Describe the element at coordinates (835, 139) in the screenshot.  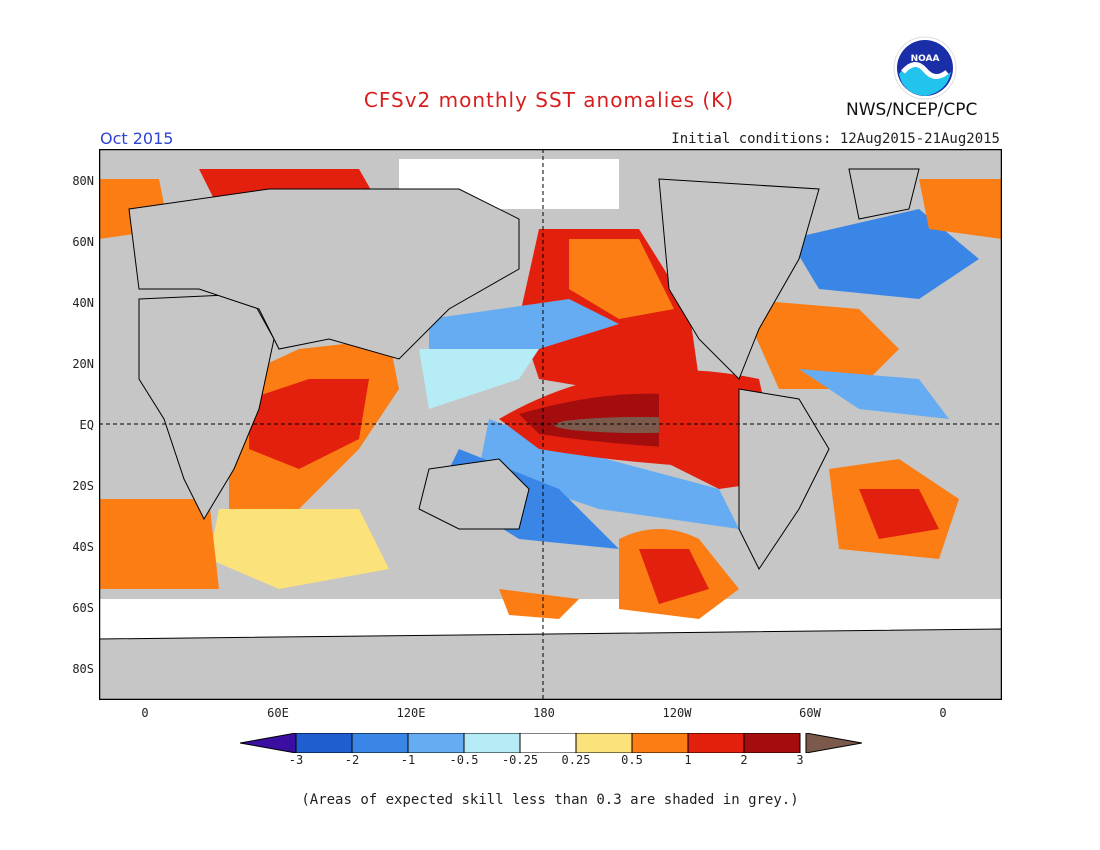
I see `initial-conditions: Initial conditions: 12Aug2015-21Aug2015` at that location.